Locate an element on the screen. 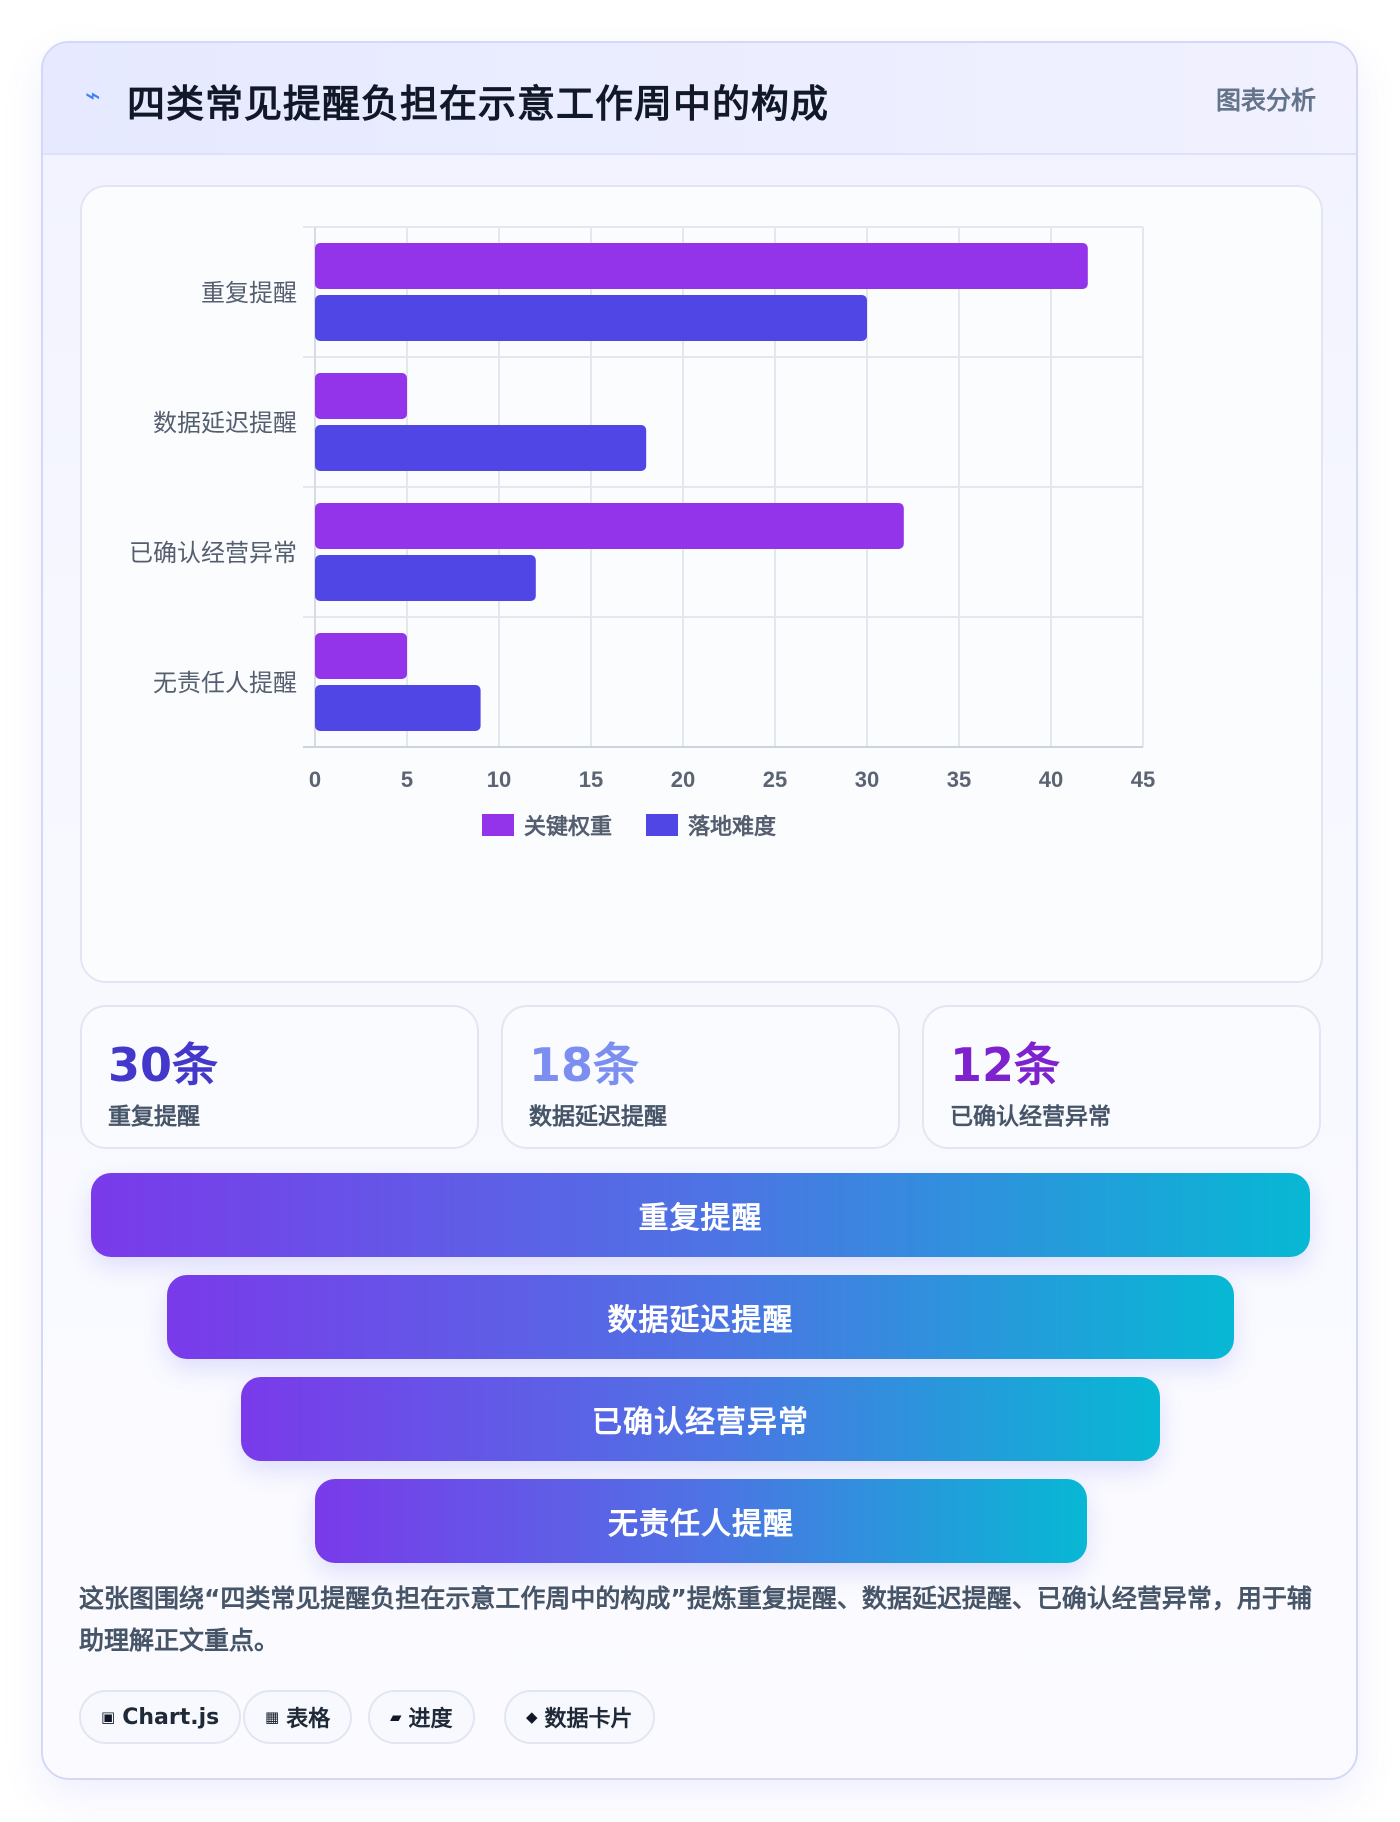 This screenshot has width=1400, height=1822. chip-table: ▦ 表格 is located at coordinates (298, 1717).